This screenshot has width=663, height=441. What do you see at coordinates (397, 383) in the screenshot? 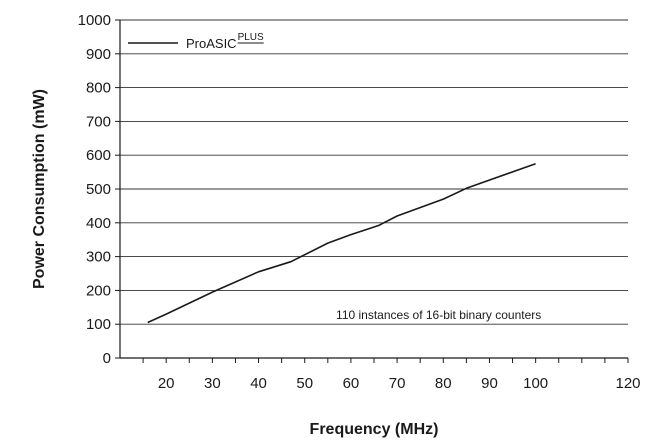
I see `x-tick-label: 70` at bounding box center [397, 383].